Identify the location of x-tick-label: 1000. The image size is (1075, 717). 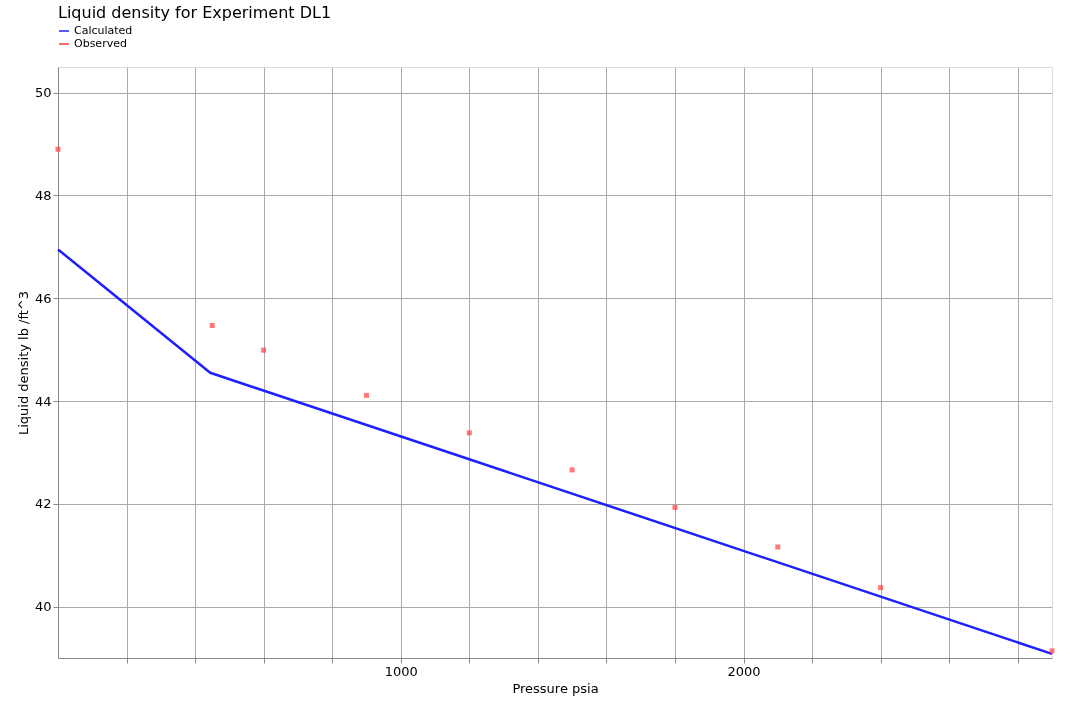
(401, 671).